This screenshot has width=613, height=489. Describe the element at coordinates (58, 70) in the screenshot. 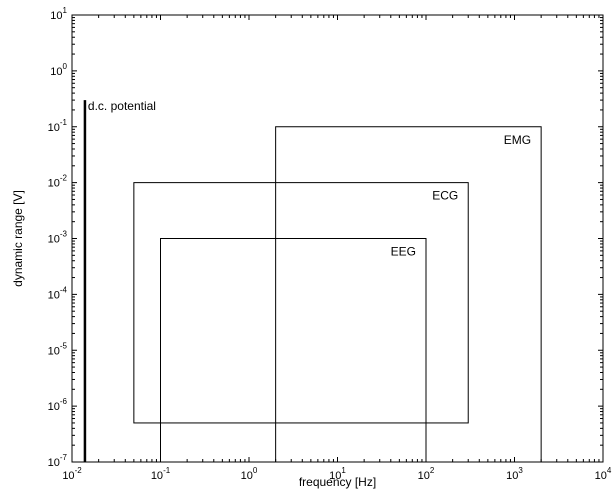

I see `y-tick-label: 10⁰` at that location.